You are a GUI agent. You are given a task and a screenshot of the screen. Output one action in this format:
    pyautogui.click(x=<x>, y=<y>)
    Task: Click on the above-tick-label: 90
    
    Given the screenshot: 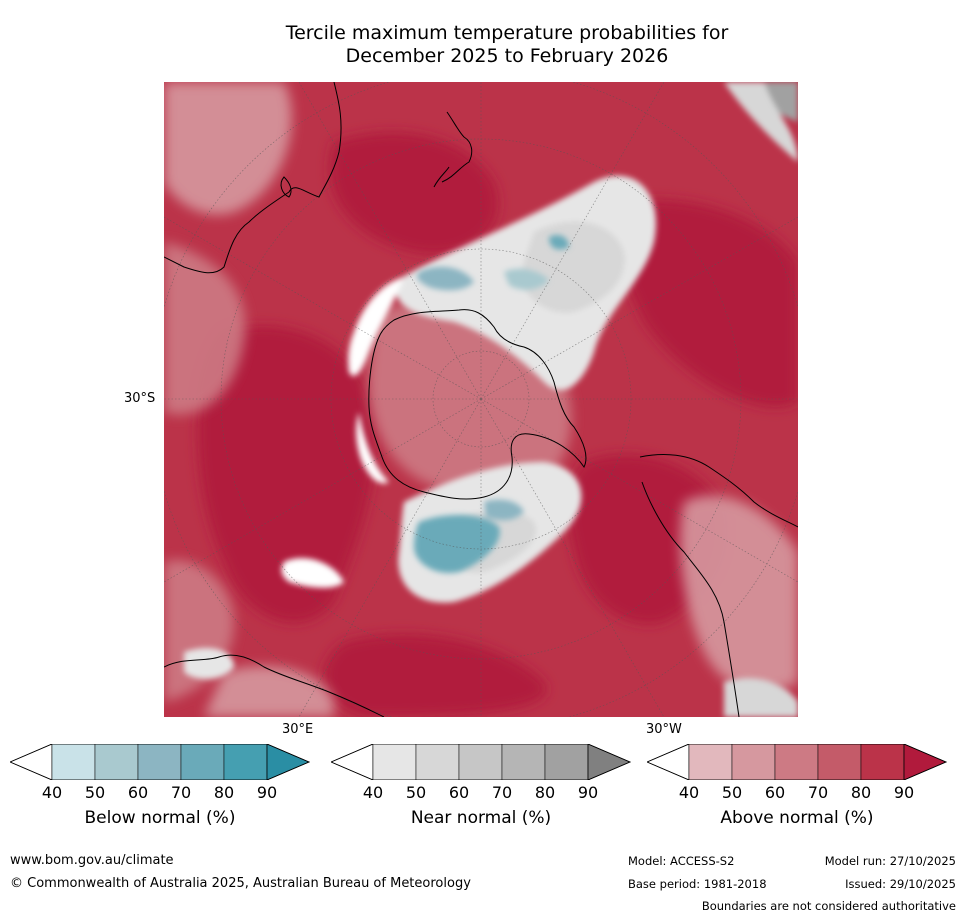 What is the action you would take?
    pyautogui.click(x=904, y=792)
    